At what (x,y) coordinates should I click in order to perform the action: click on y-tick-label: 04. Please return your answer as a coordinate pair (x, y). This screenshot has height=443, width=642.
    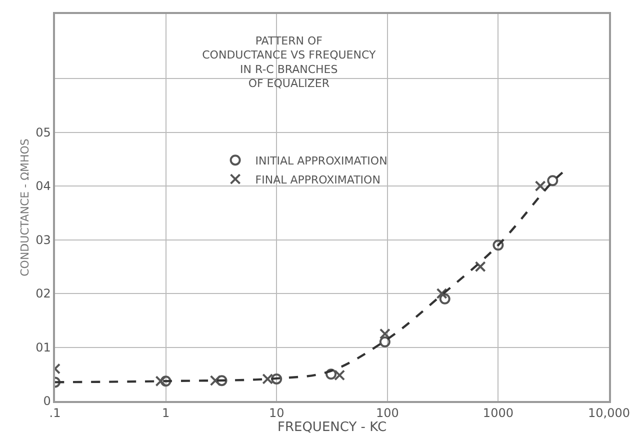
    Looking at the image, I should click on (43, 186).